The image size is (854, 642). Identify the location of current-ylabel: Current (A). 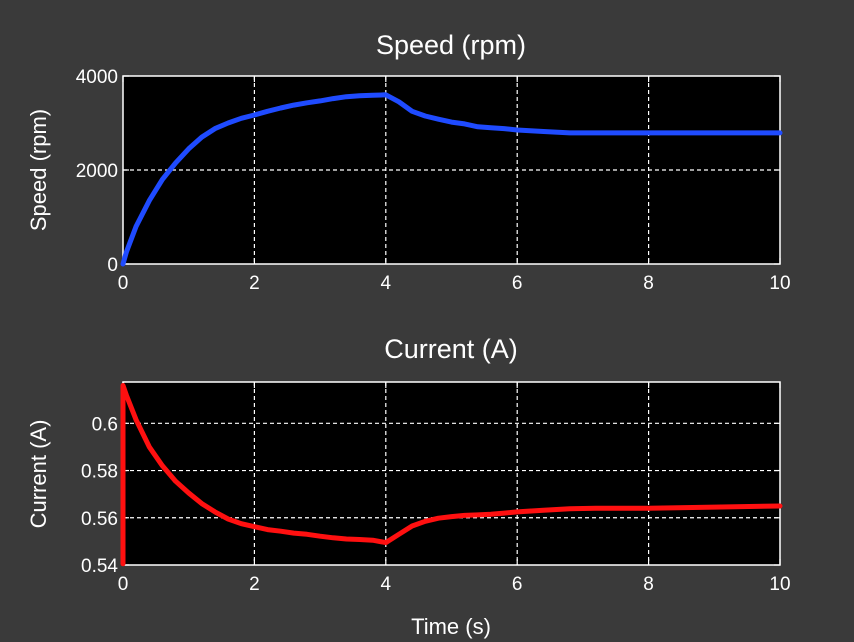
(38, 474).